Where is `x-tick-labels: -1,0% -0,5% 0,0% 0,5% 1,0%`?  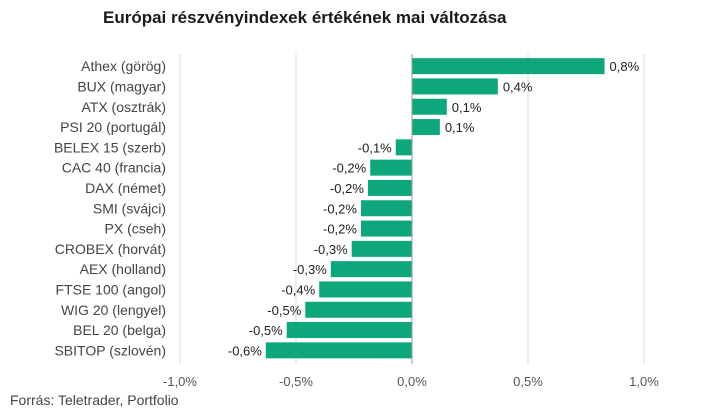
x-tick-labels: -1,0% -0,5% 0,0% 0,5% 1,0% is located at coordinates (411, 381).